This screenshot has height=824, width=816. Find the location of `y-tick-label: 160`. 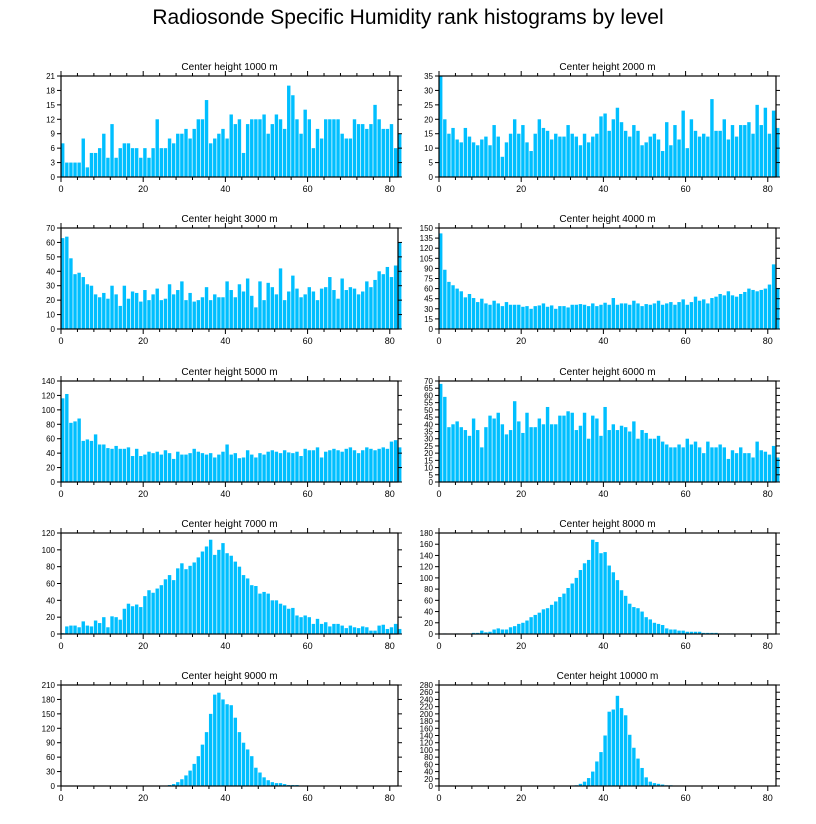

y-tick-label: 160 is located at coordinates (427, 544).